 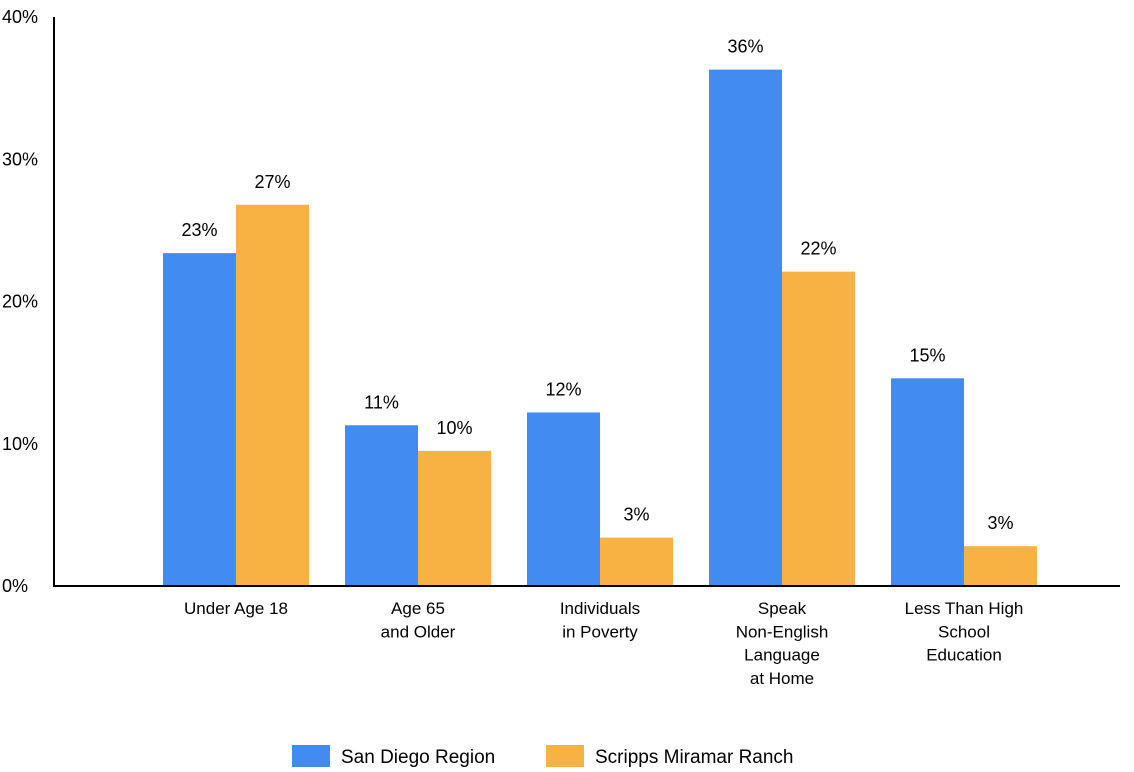 What do you see at coordinates (454, 428) in the screenshot?
I see `data-label: 10%` at bounding box center [454, 428].